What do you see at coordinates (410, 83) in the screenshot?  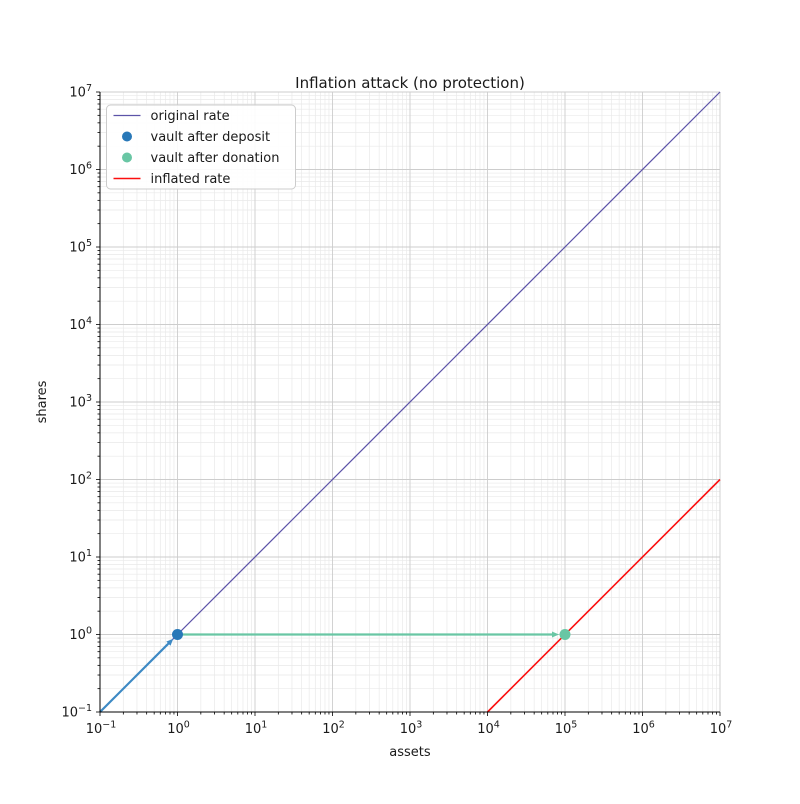 I see `chart-title: Inflation attack (no protection)` at bounding box center [410, 83].